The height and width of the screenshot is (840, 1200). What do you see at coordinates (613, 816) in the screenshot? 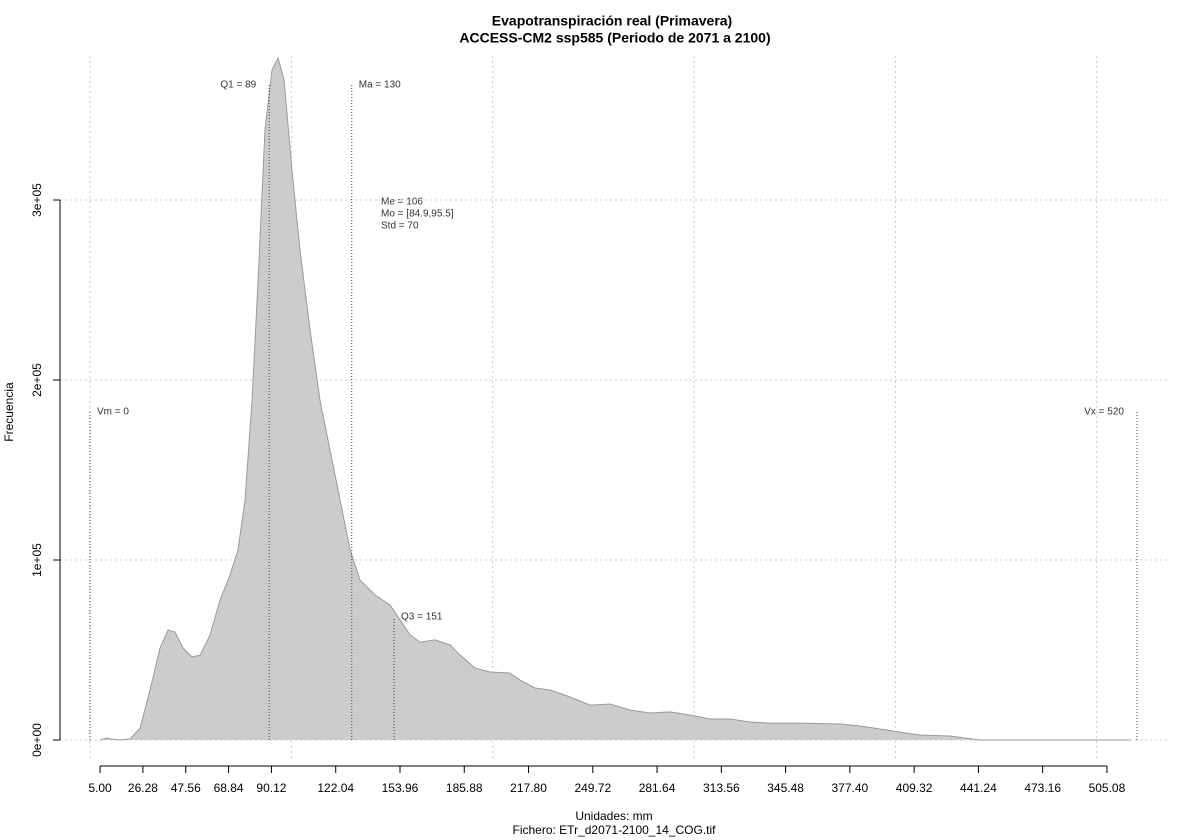
I see `x-axis-label: Unidades: mm` at bounding box center [613, 816].